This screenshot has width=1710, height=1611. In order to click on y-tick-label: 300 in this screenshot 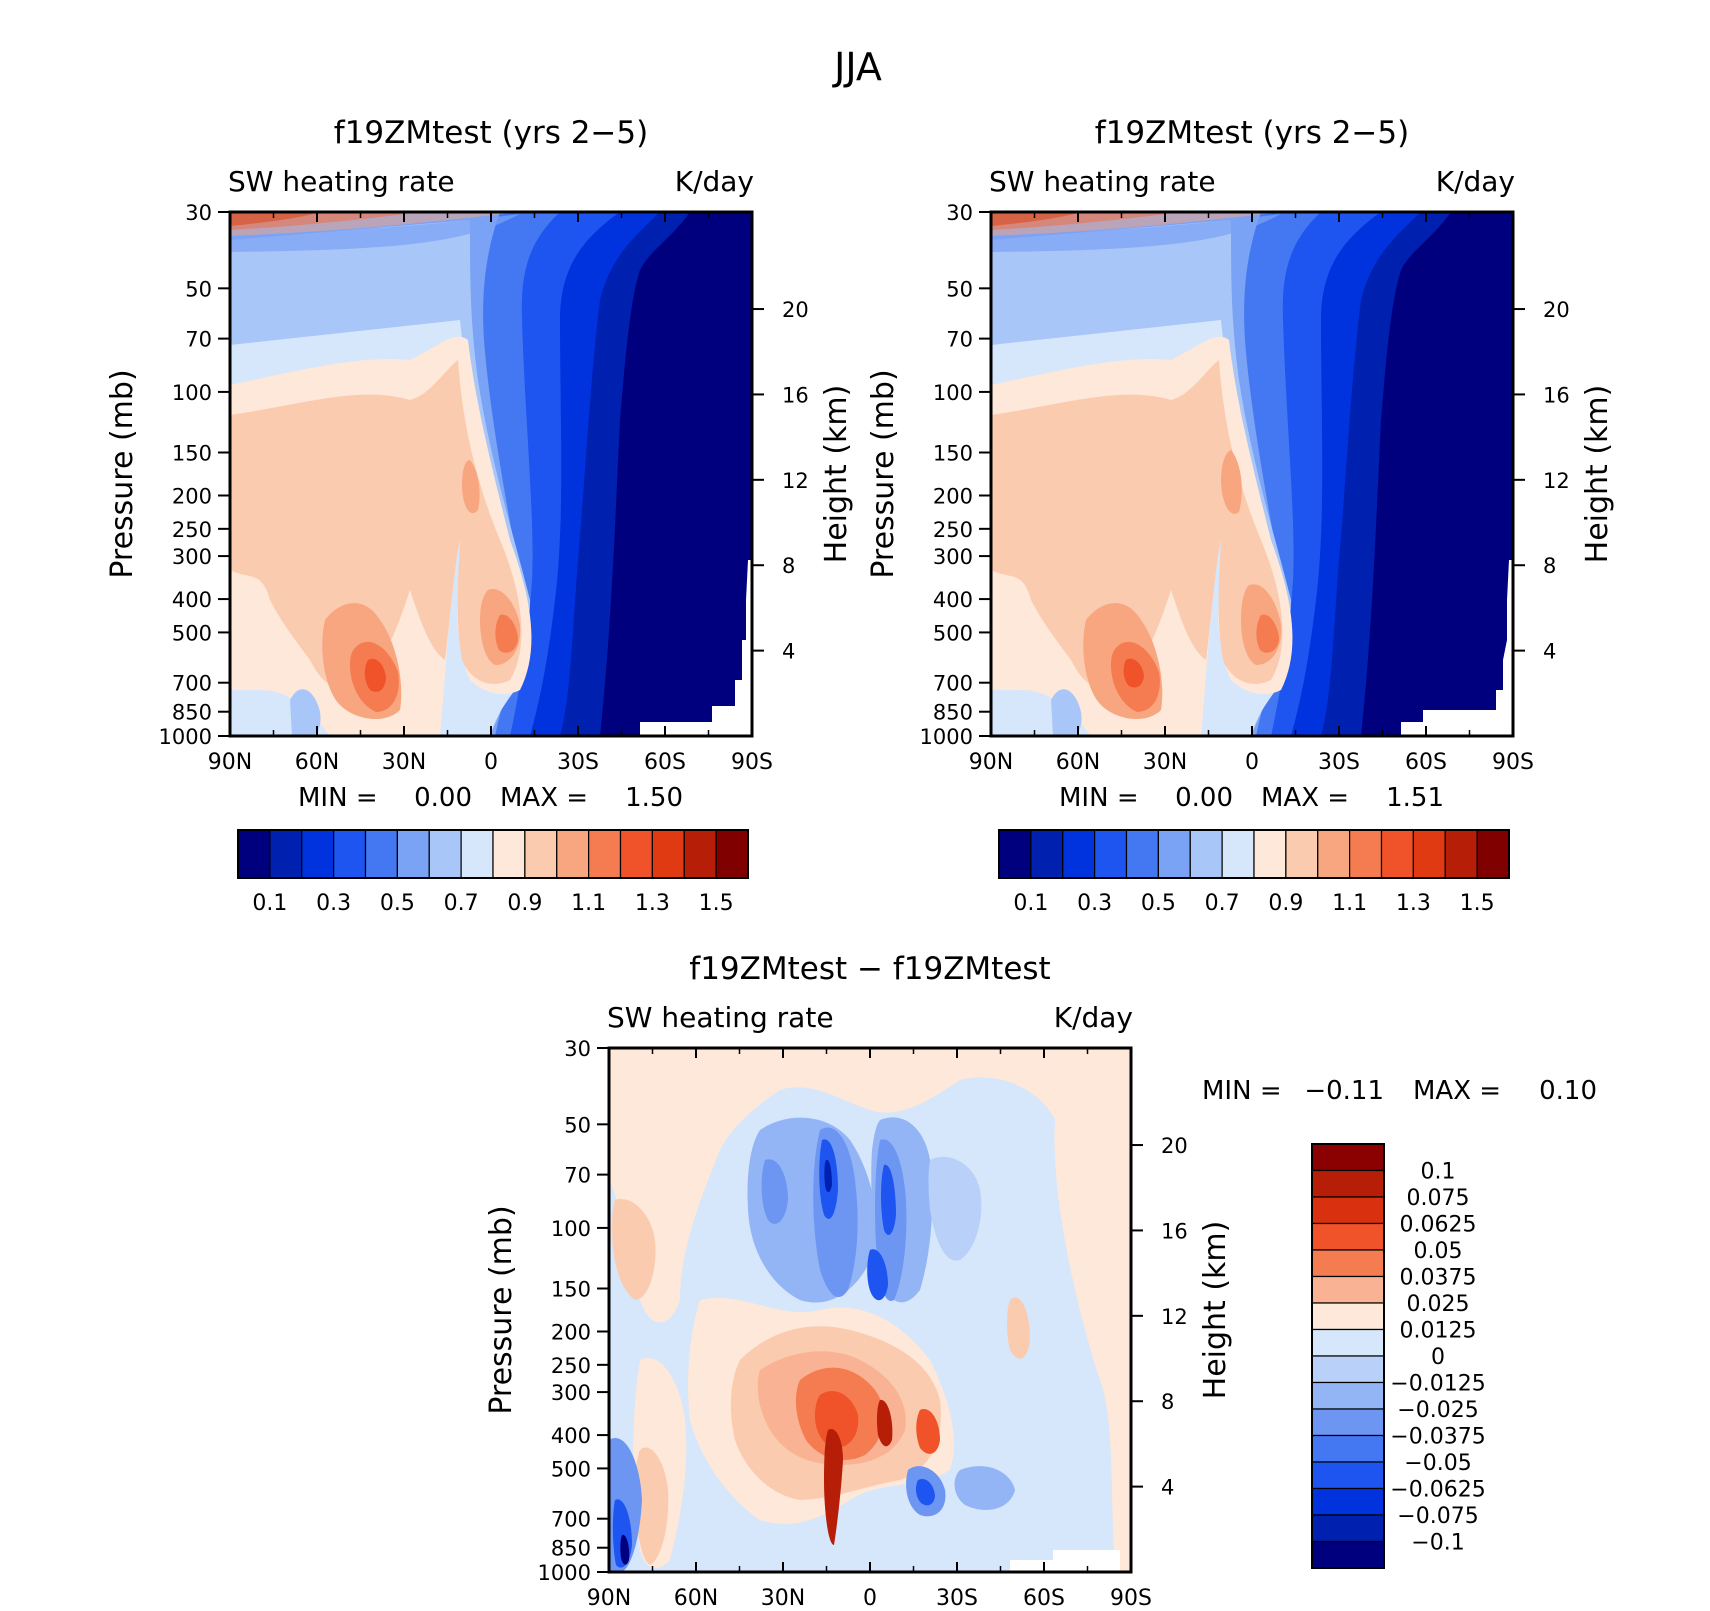, I will do `click(571, 1393)`.